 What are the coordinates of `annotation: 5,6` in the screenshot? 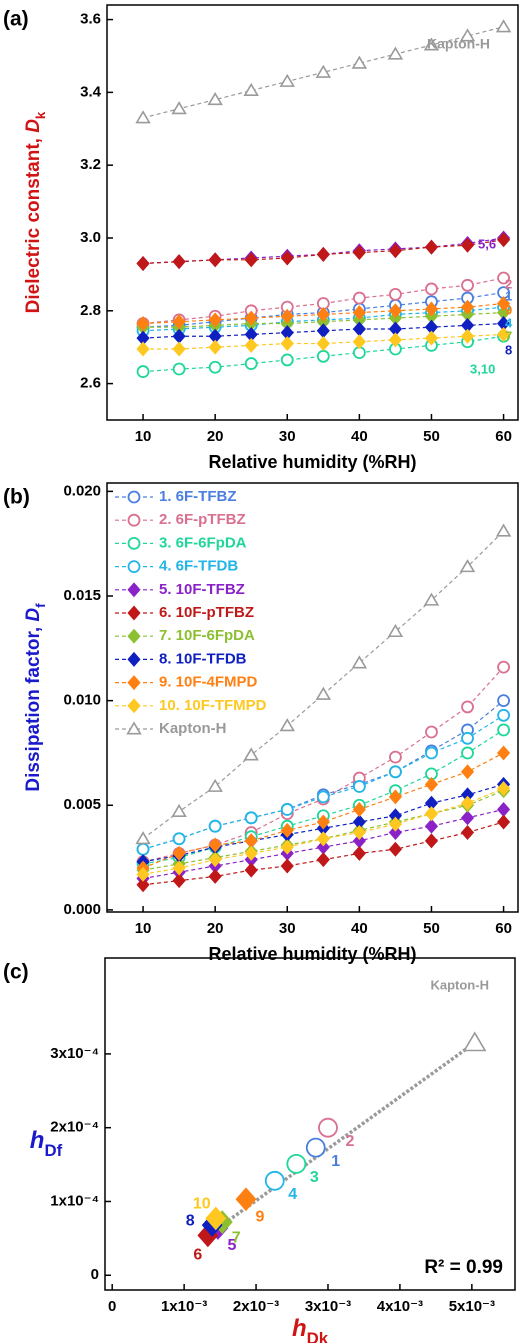 It's located at (487, 243).